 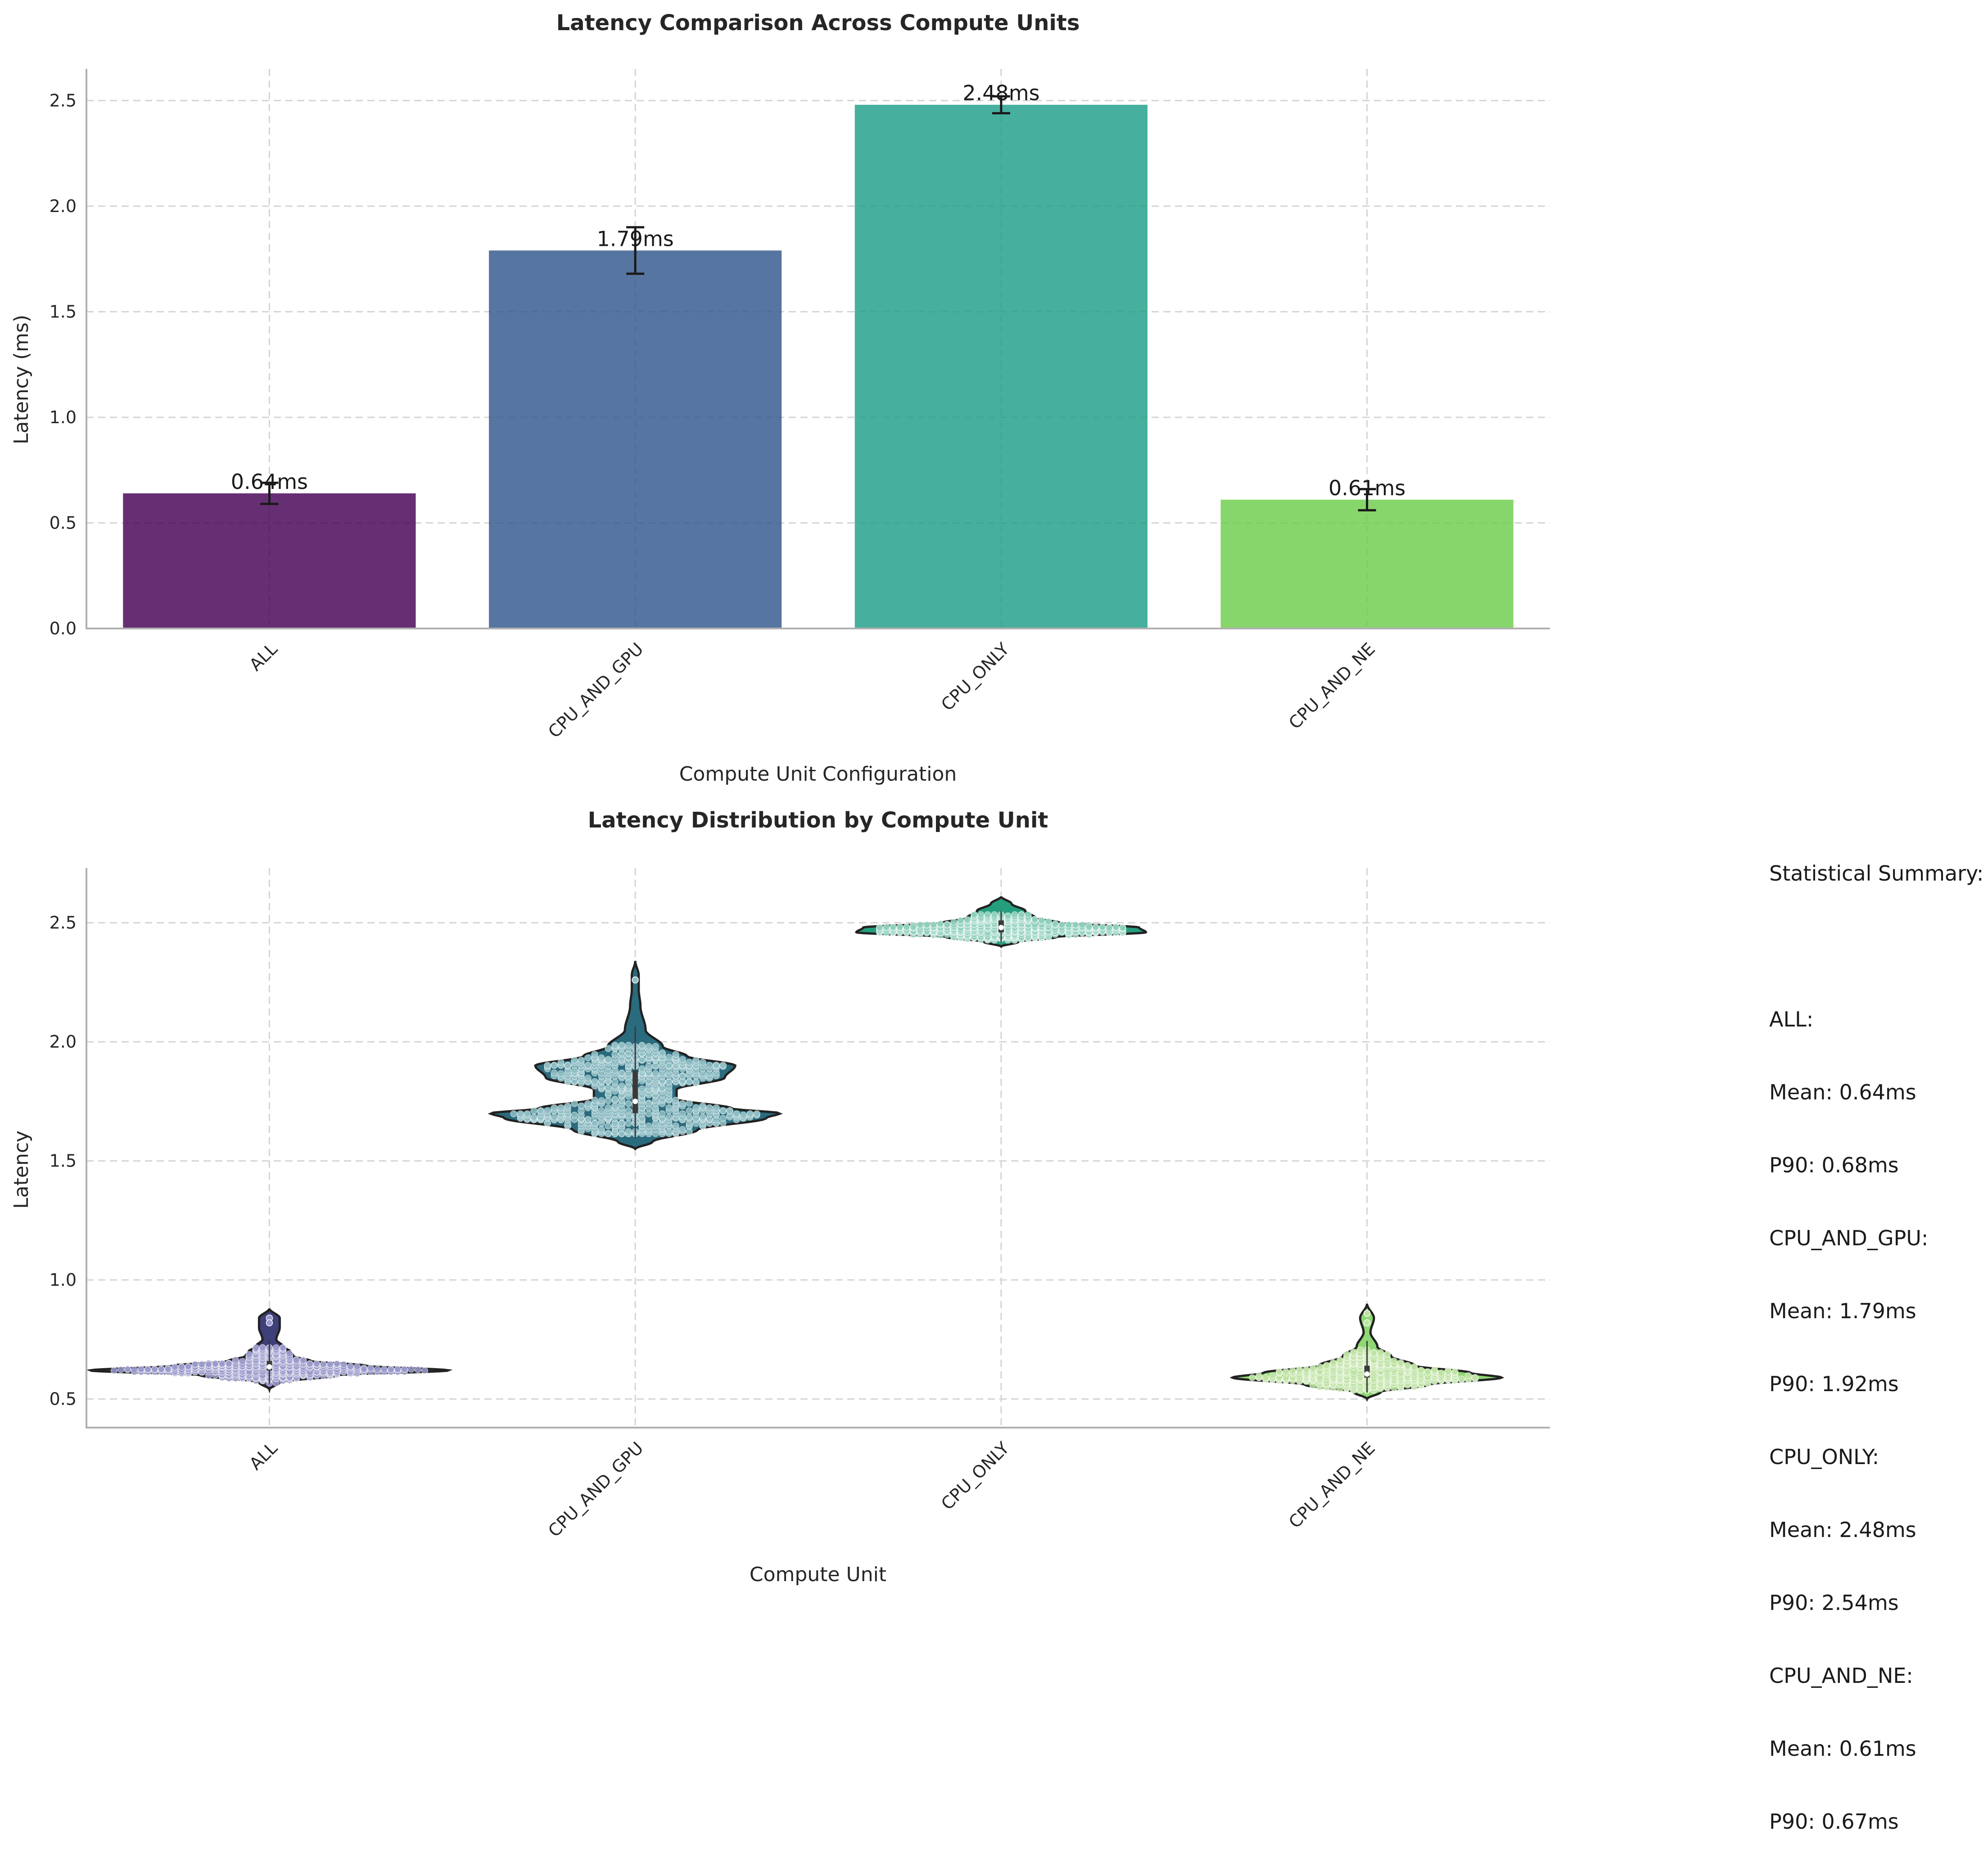 What do you see at coordinates (1834, 1603) in the screenshot?
I see `summary-p90: P90: 2.54ms` at bounding box center [1834, 1603].